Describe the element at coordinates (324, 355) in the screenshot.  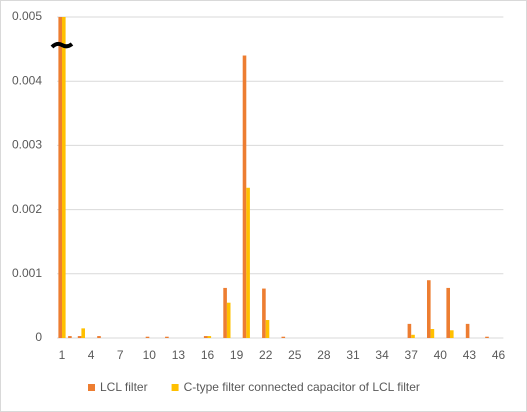
I see `x-tick-label: 28` at that location.